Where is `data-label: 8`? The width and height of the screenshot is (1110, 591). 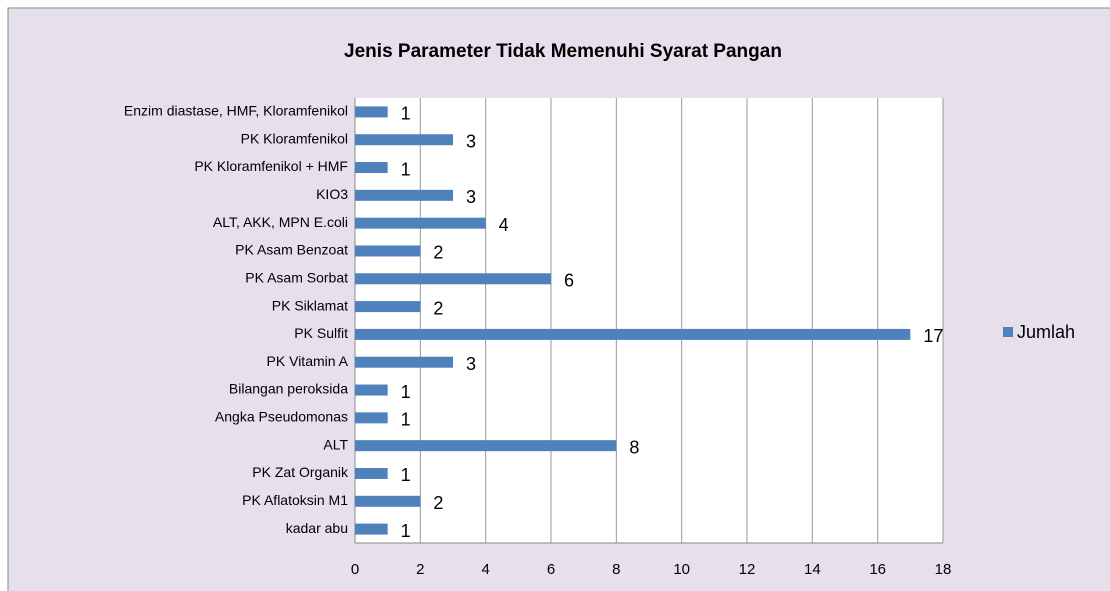
data-label: 8 is located at coordinates (634, 447).